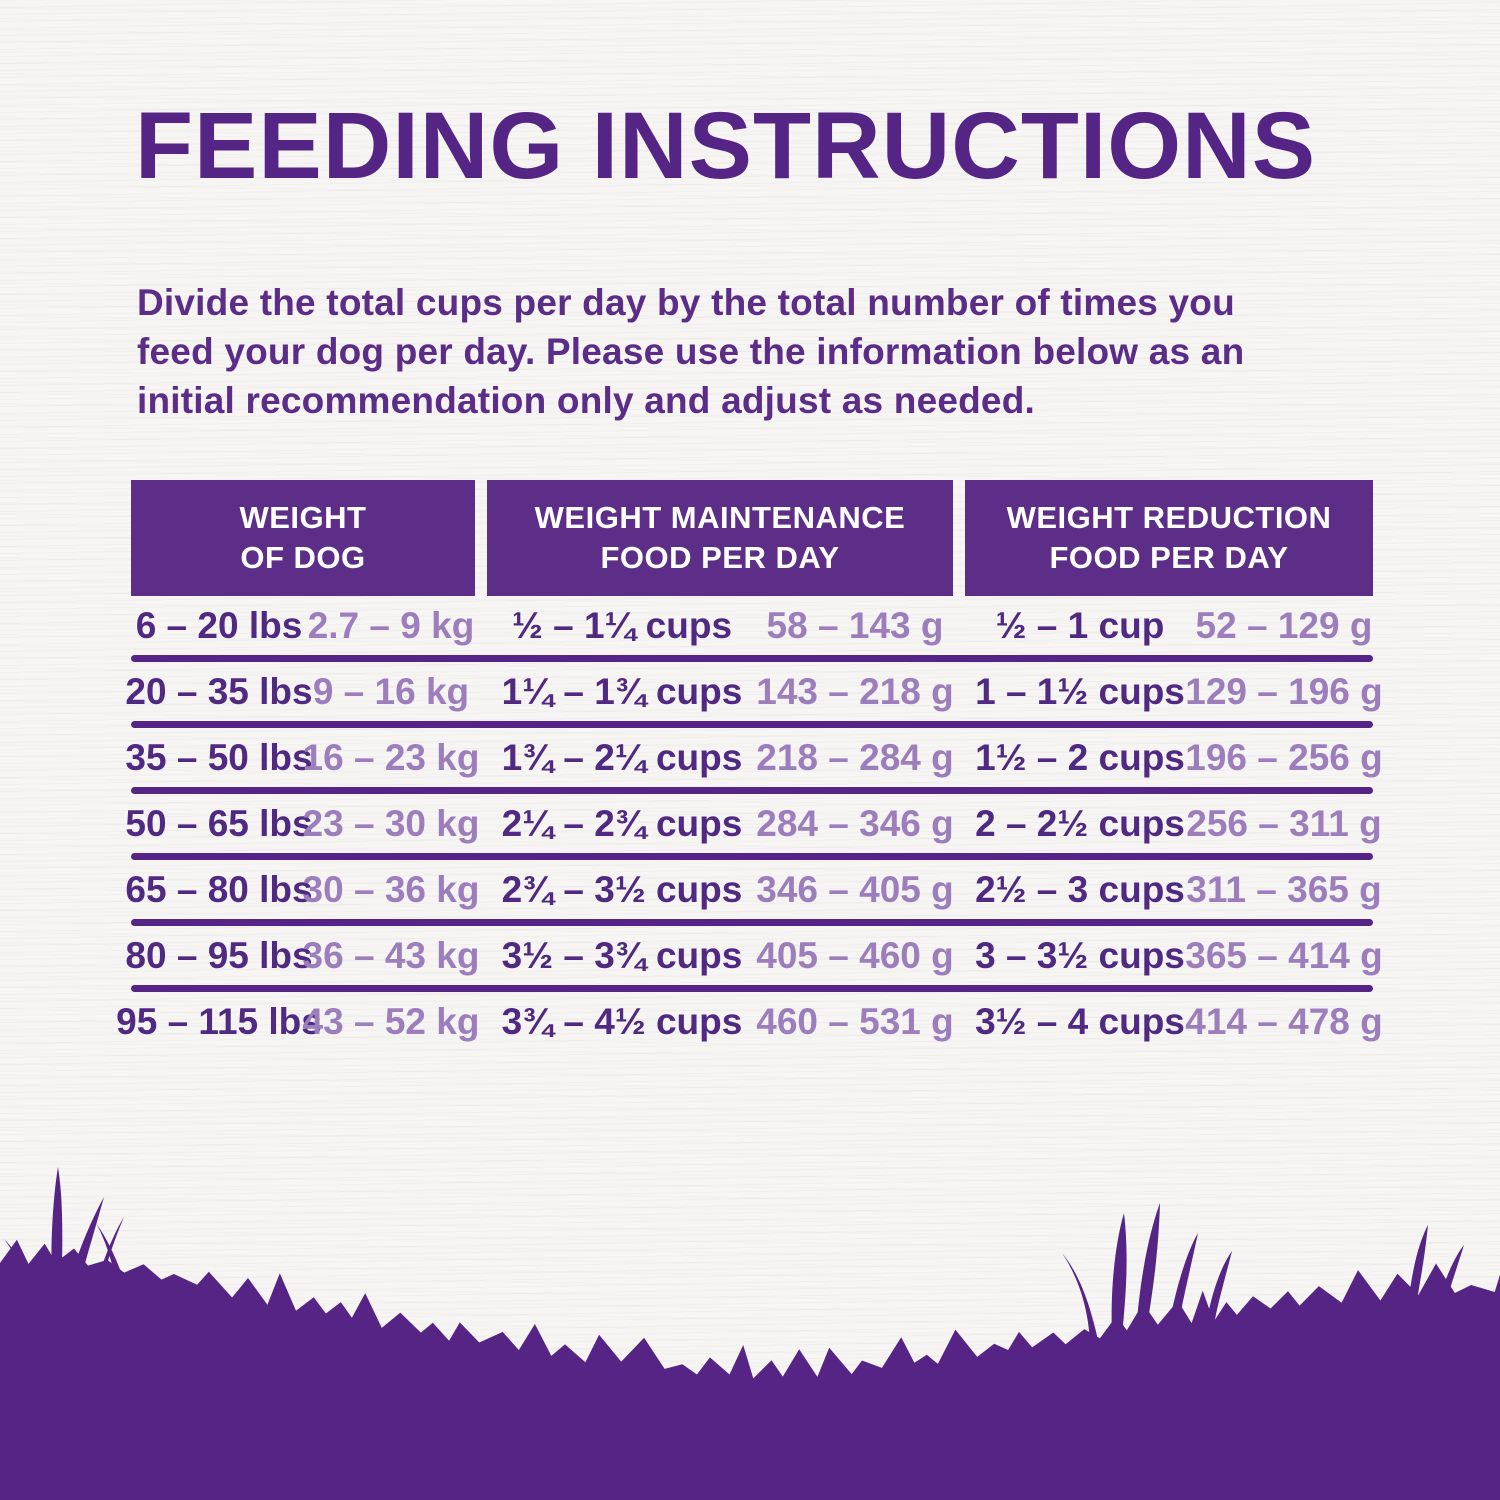 The image size is (1500, 1500). What do you see at coordinates (1284, 889) in the screenshot?
I see `reduction-grams-cell: 311 – 365 g` at bounding box center [1284, 889].